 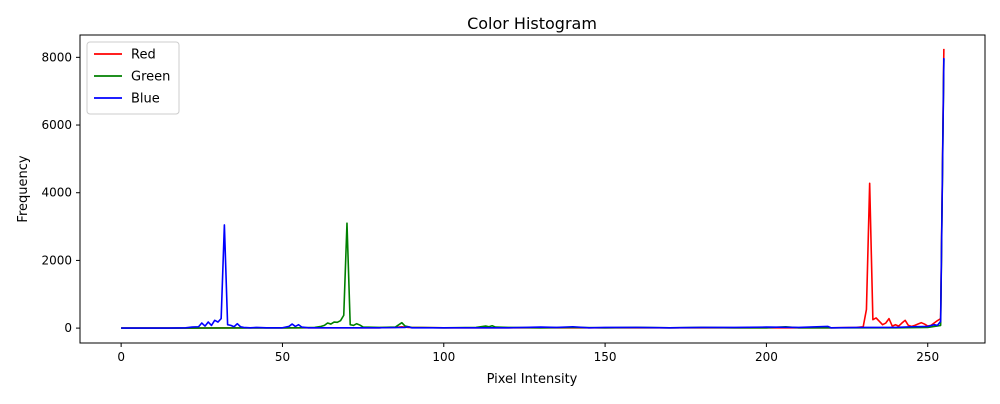 What do you see at coordinates (121, 357) in the screenshot?
I see `x-tick-label: 0` at bounding box center [121, 357].